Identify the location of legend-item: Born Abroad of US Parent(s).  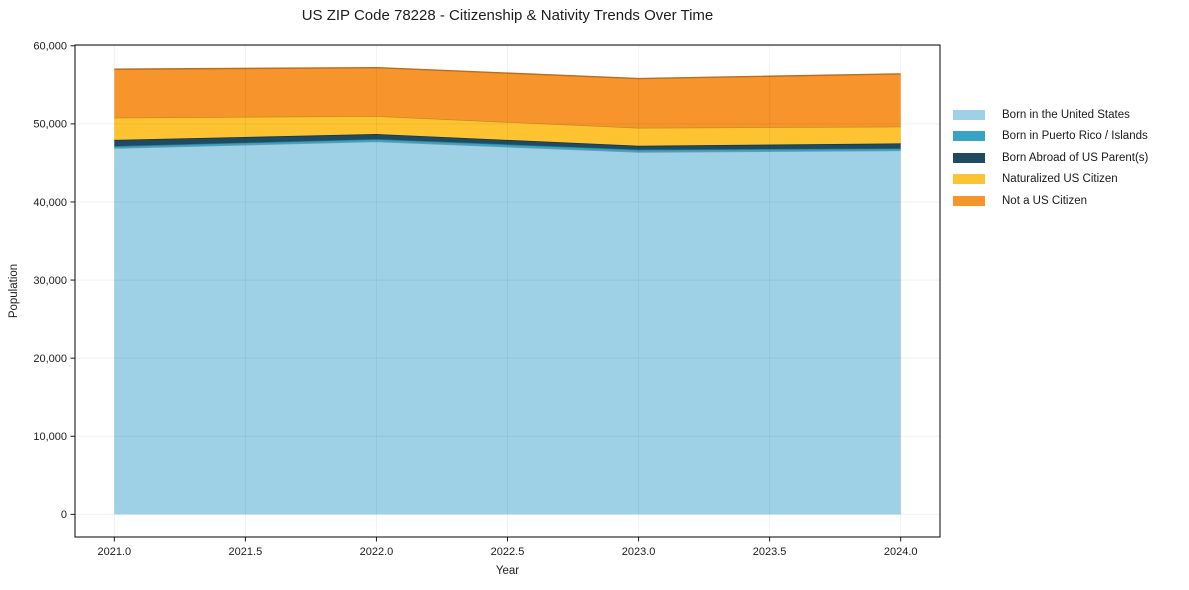
(1050, 158).